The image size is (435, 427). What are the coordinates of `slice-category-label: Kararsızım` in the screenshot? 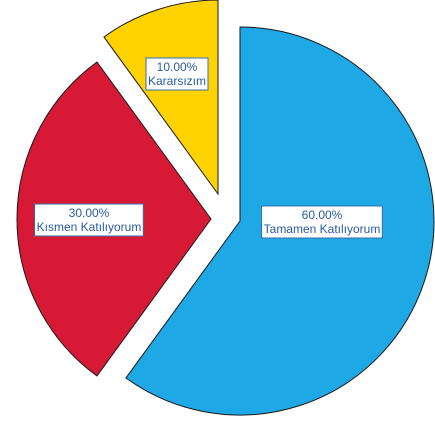 It's located at (177, 81).